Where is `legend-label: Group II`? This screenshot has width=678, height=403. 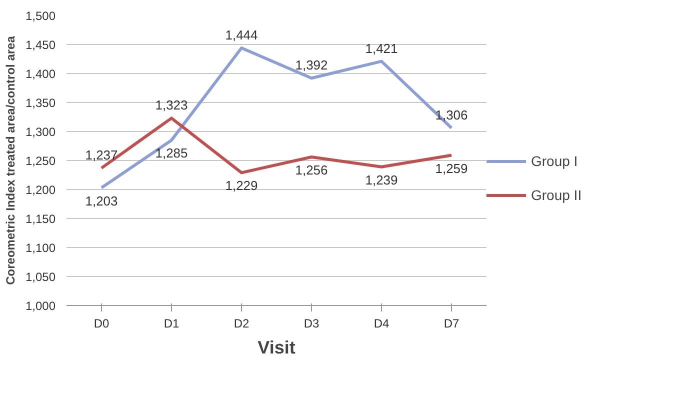
legend-label: Group II is located at coordinates (556, 195).